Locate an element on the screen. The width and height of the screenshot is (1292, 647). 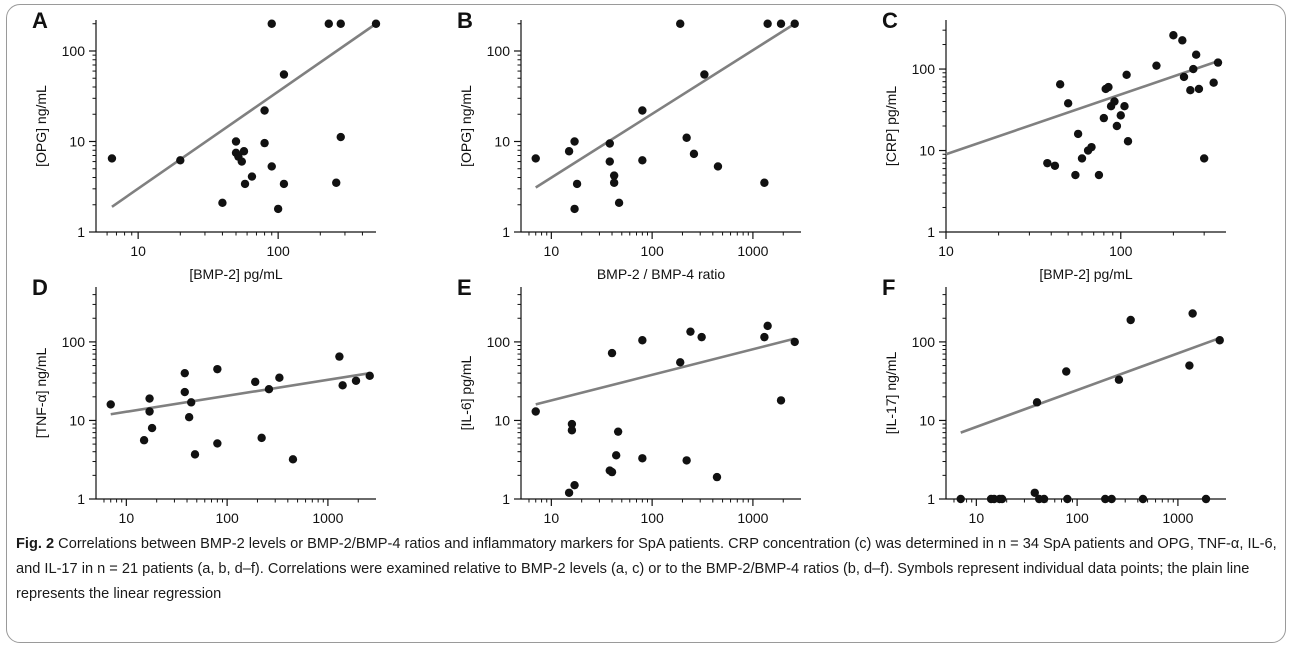
regression-line-e is located at coordinates (665, 371).